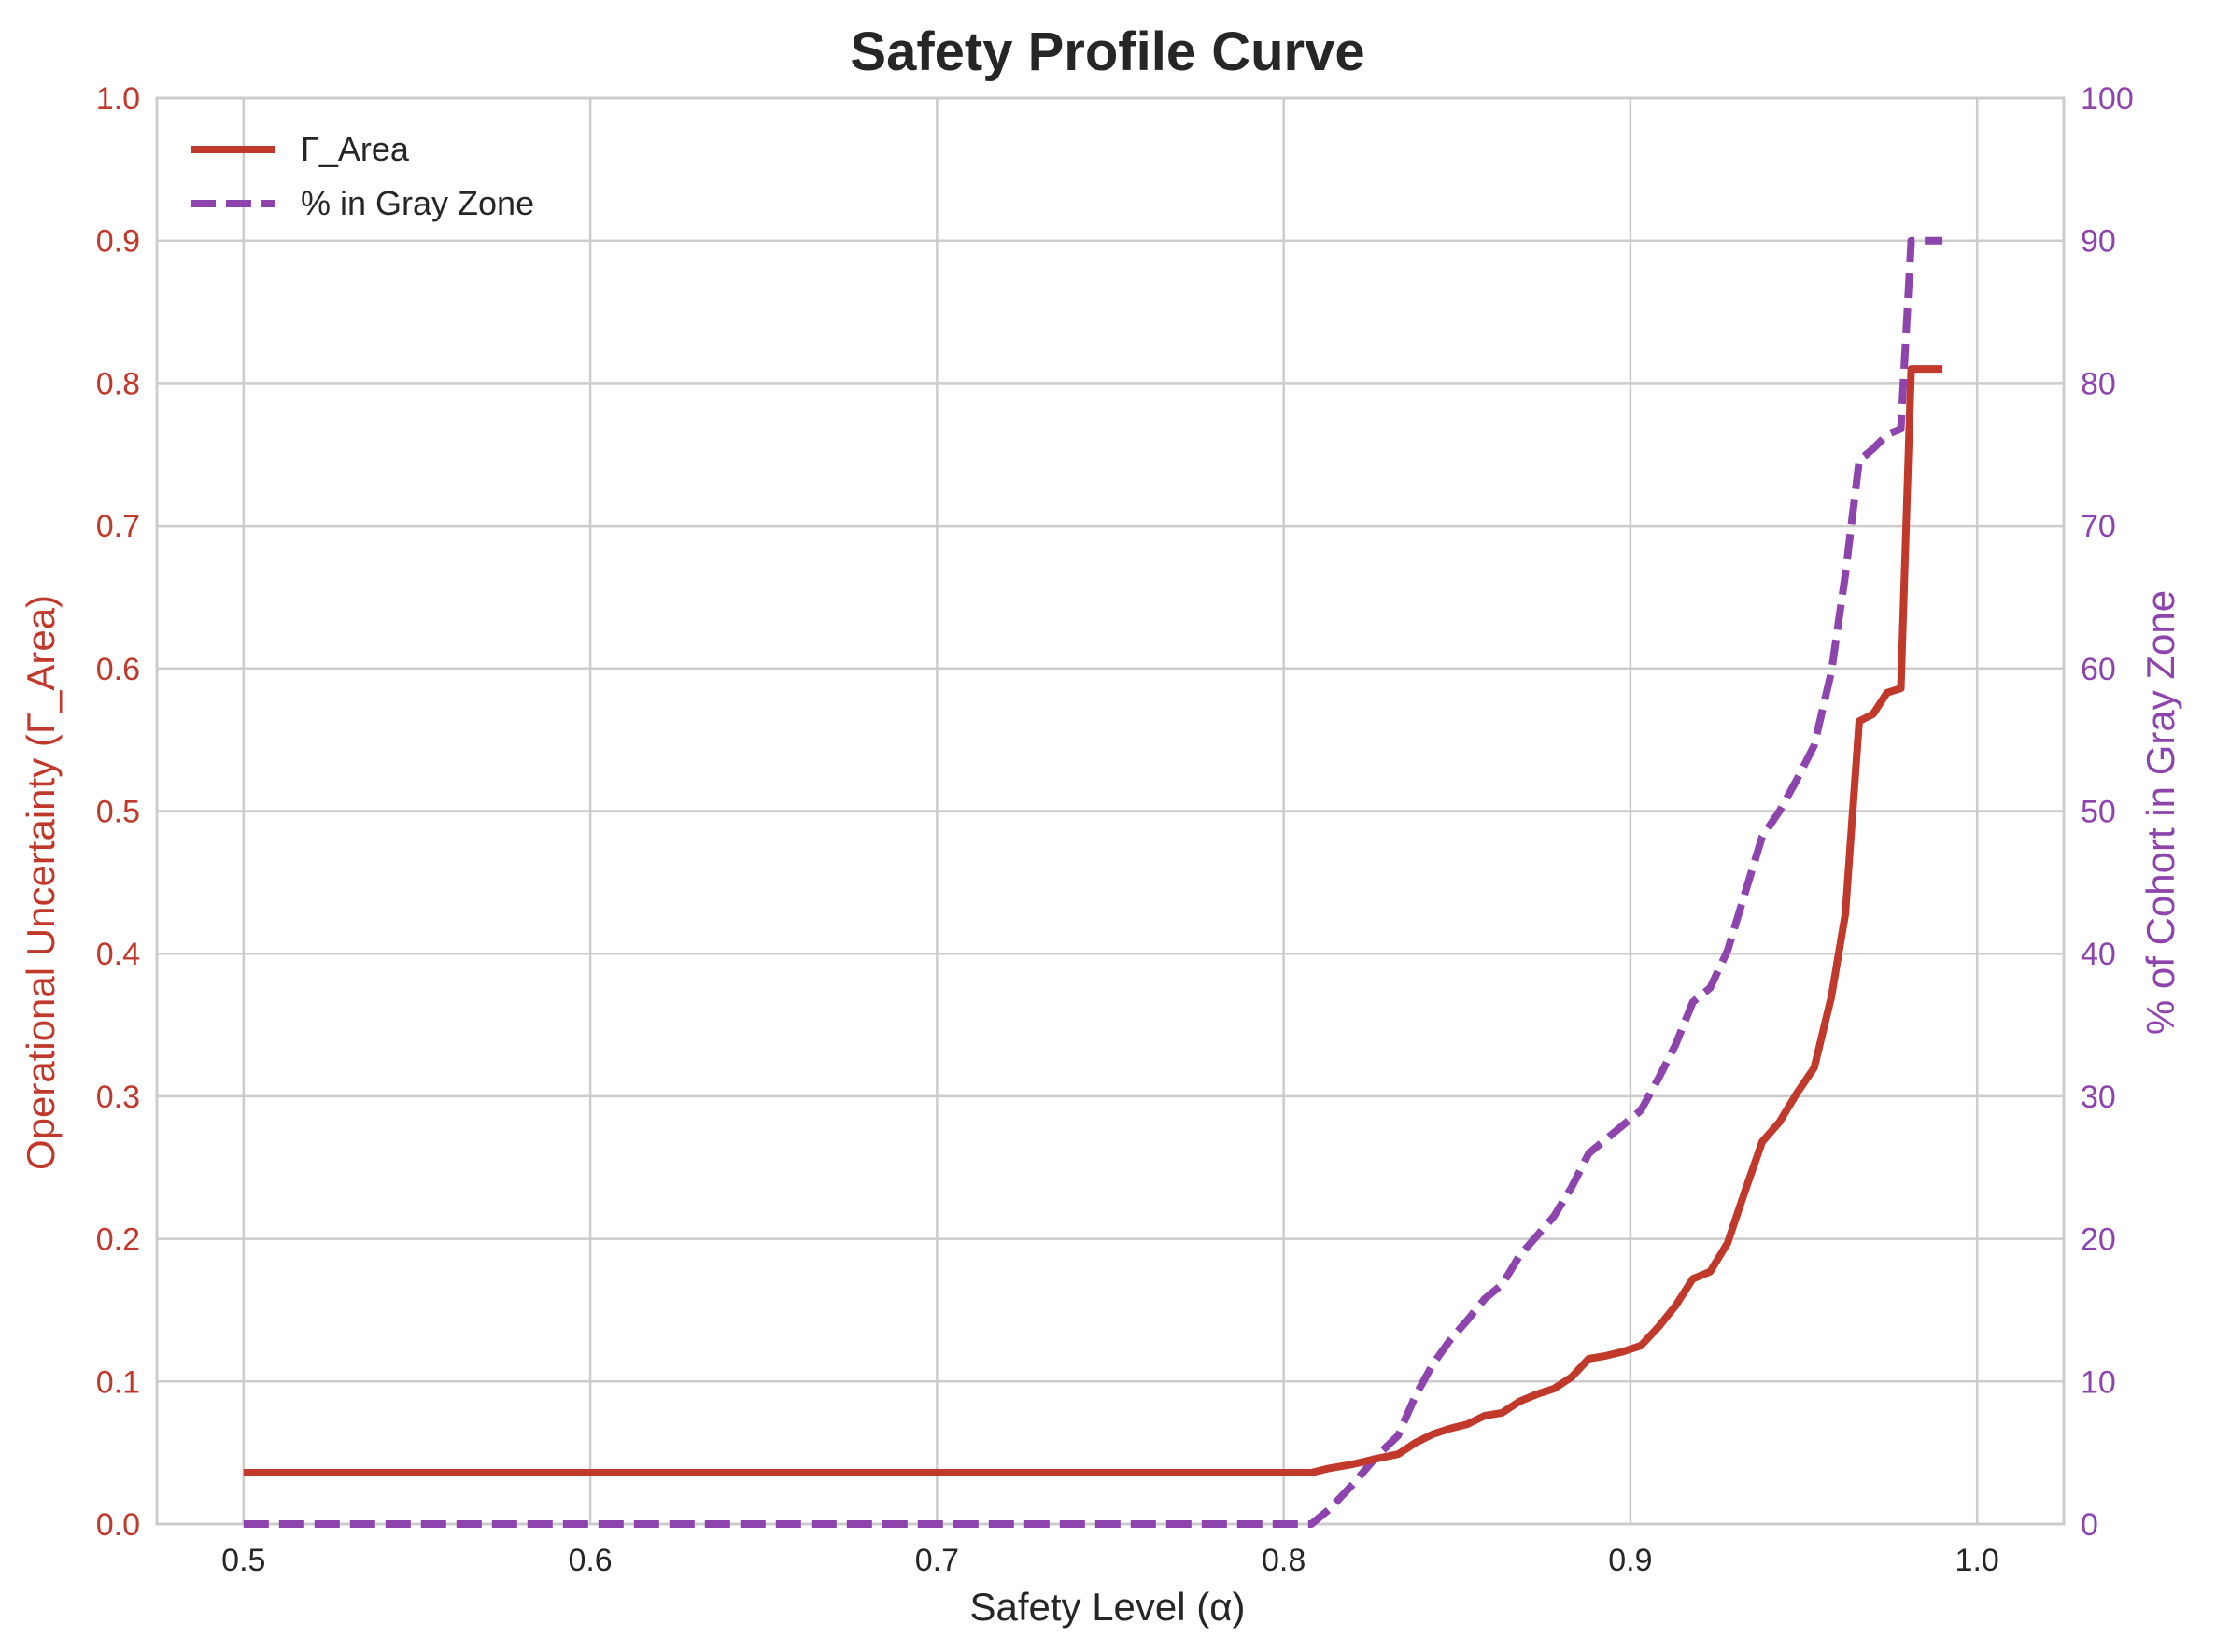 The height and width of the screenshot is (1652, 2216). I want to click on y2-axis-label: % of Cohort in Gray Zone, so click(2160, 812).